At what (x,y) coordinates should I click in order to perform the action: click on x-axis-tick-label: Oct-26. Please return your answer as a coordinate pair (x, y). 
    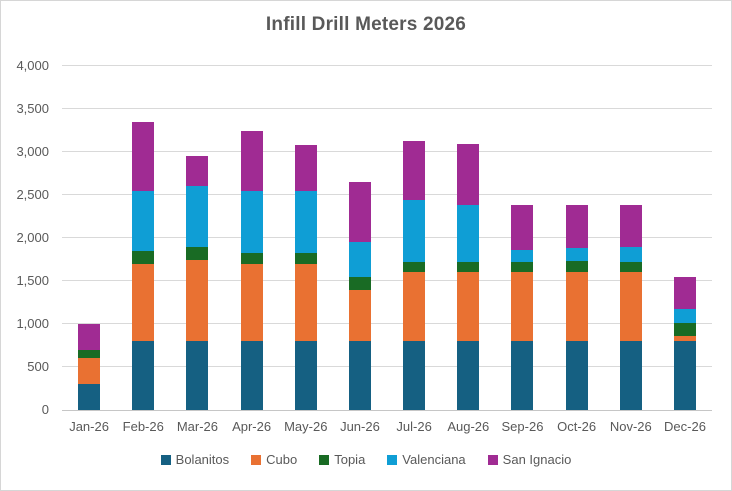
    Looking at the image, I should click on (577, 426).